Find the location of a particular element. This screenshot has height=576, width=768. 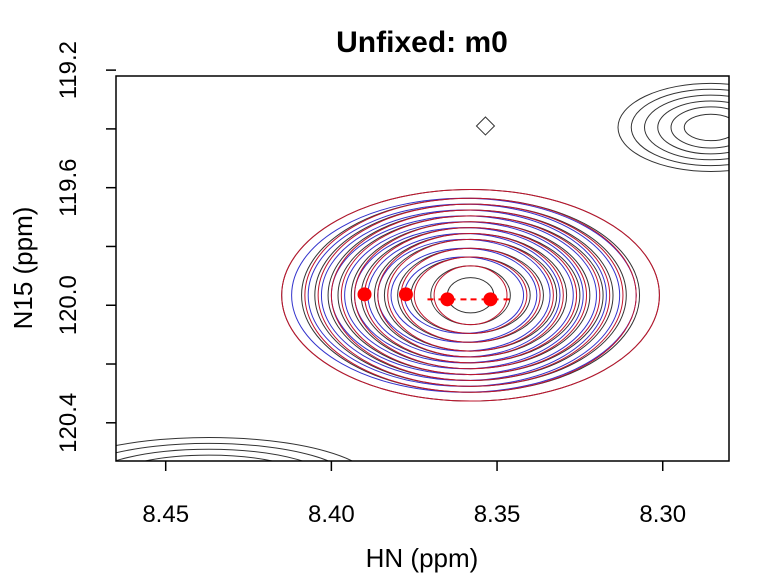

x-tick-label: 8.35 is located at coordinates (497, 514).